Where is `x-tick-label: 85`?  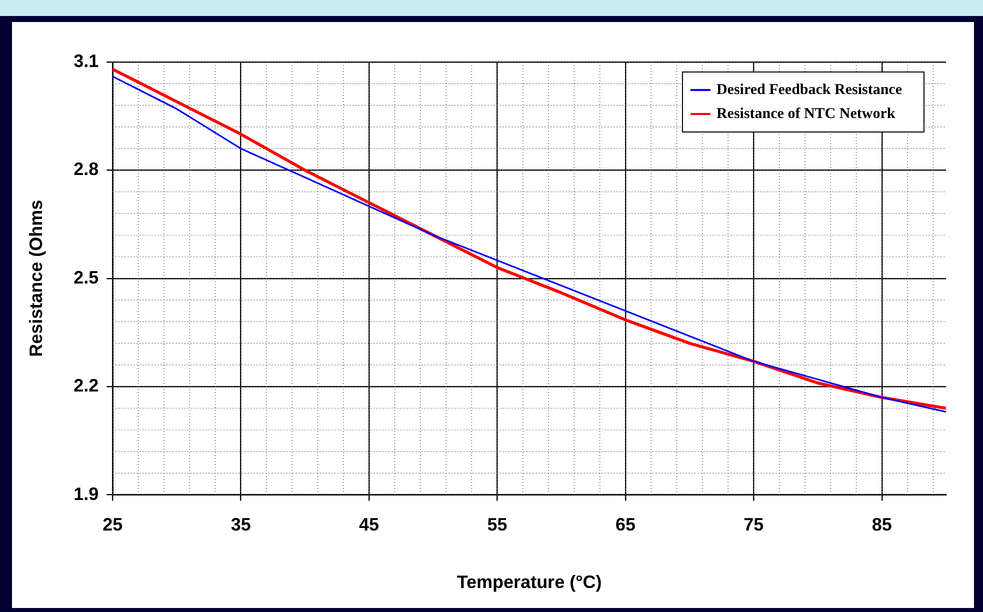 x-tick-label: 85 is located at coordinates (882, 524).